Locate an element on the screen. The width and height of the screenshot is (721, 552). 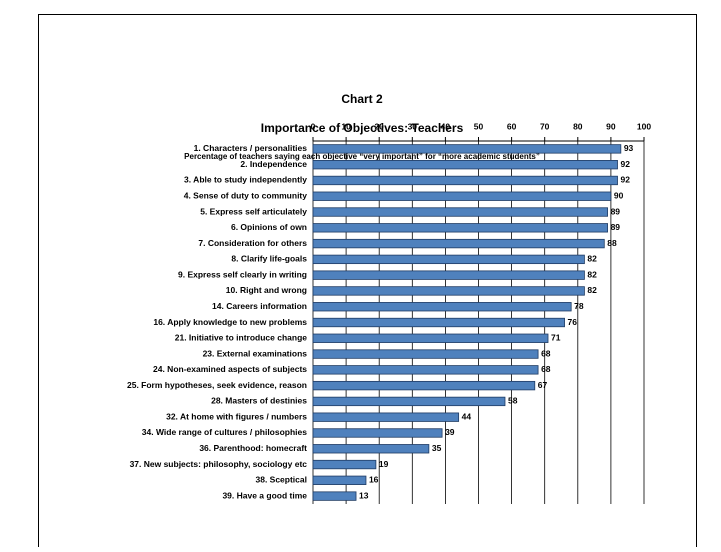
x-tick-label: 90 is located at coordinates (611, 126).